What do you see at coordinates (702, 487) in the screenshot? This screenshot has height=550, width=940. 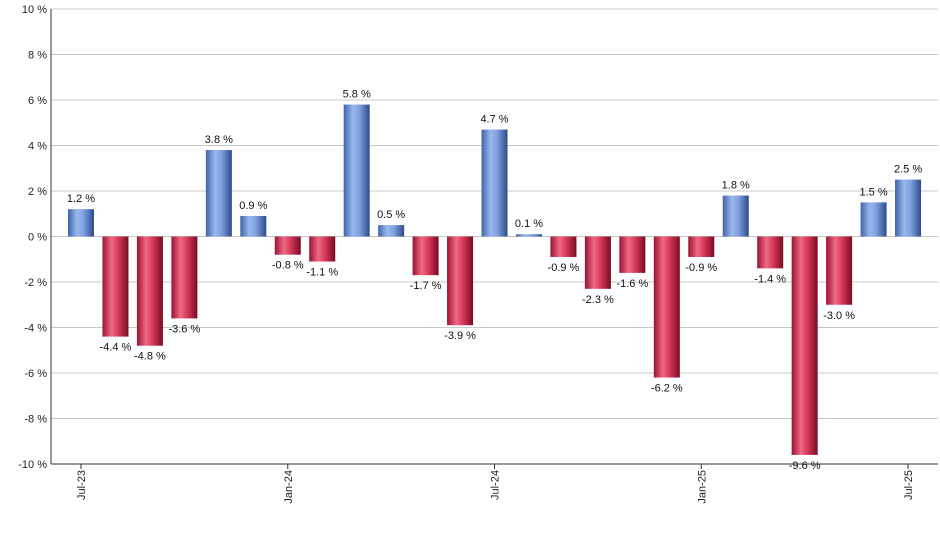 I see `x-tick-label: Jan-25` at bounding box center [702, 487].